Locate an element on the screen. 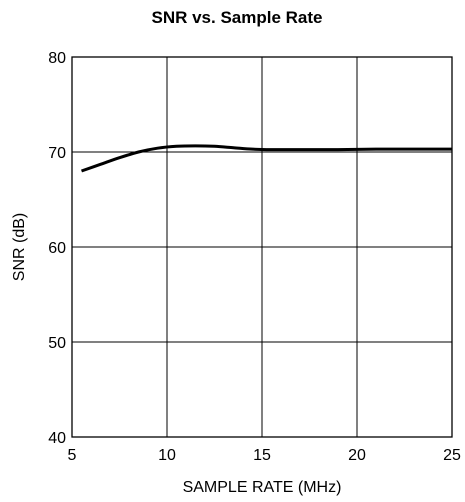 This screenshot has width=465, height=502. snr-series-line is located at coordinates (266, 158).